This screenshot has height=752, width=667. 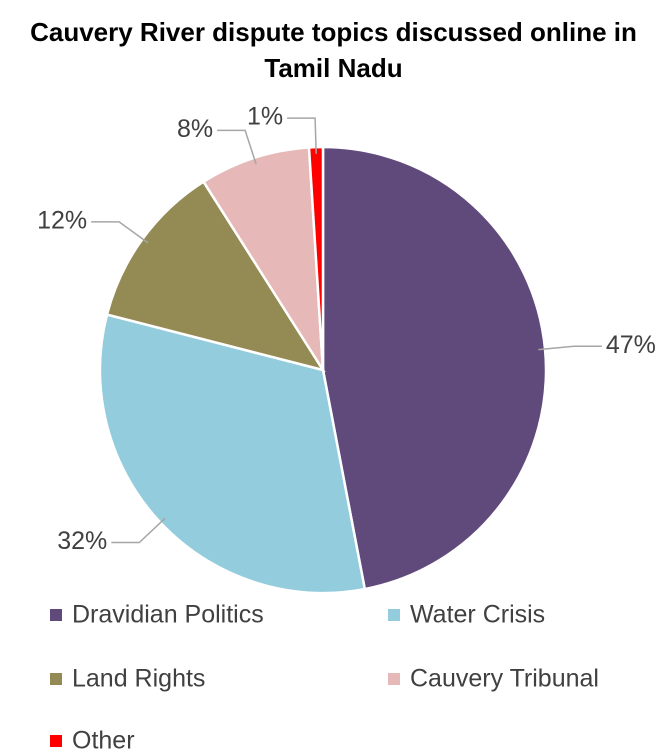 I want to click on legend-label: Cauvery Tribunal, so click(x=504, y=679).